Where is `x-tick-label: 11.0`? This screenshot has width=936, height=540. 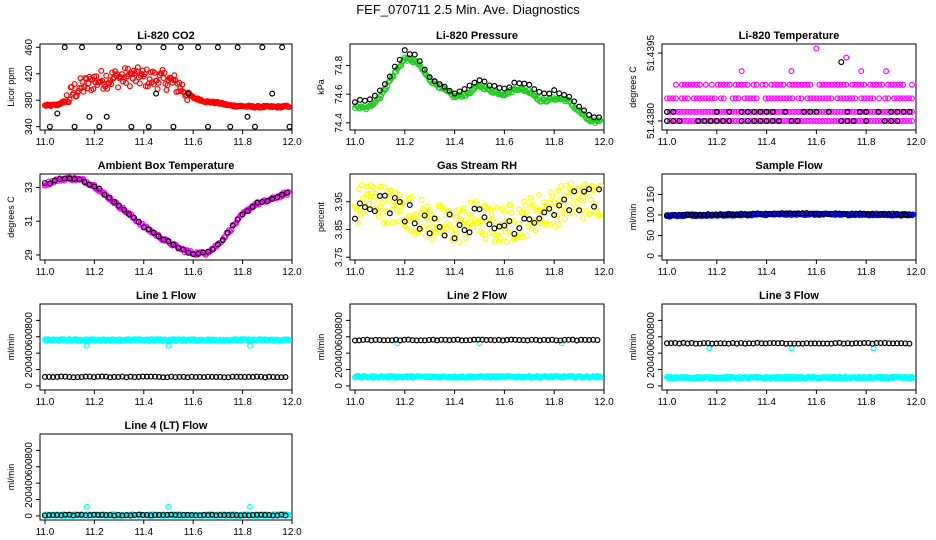 x-tick-label: 11.0 is located at coordinates (45, 532).